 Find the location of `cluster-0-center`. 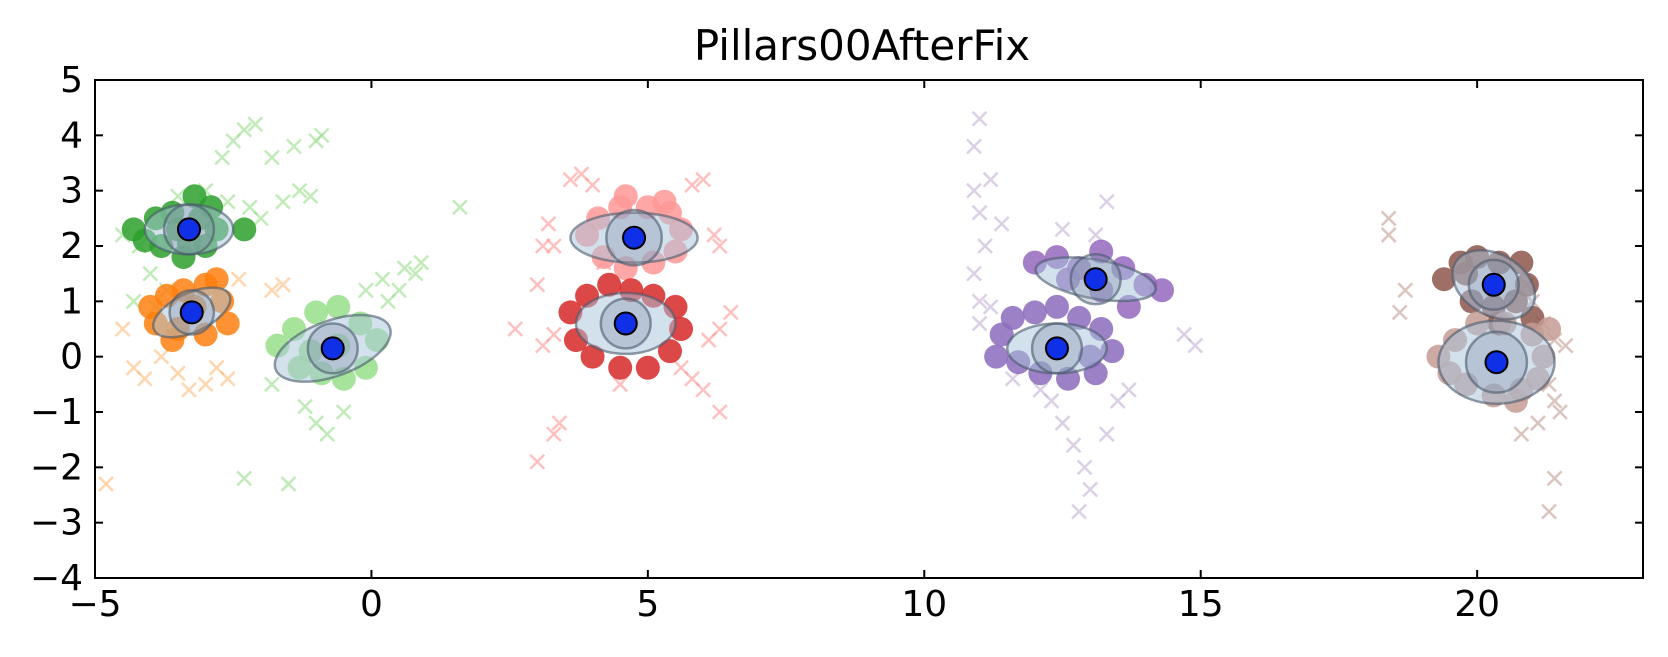

cluster-0-center is located at coordinates (188, 229).